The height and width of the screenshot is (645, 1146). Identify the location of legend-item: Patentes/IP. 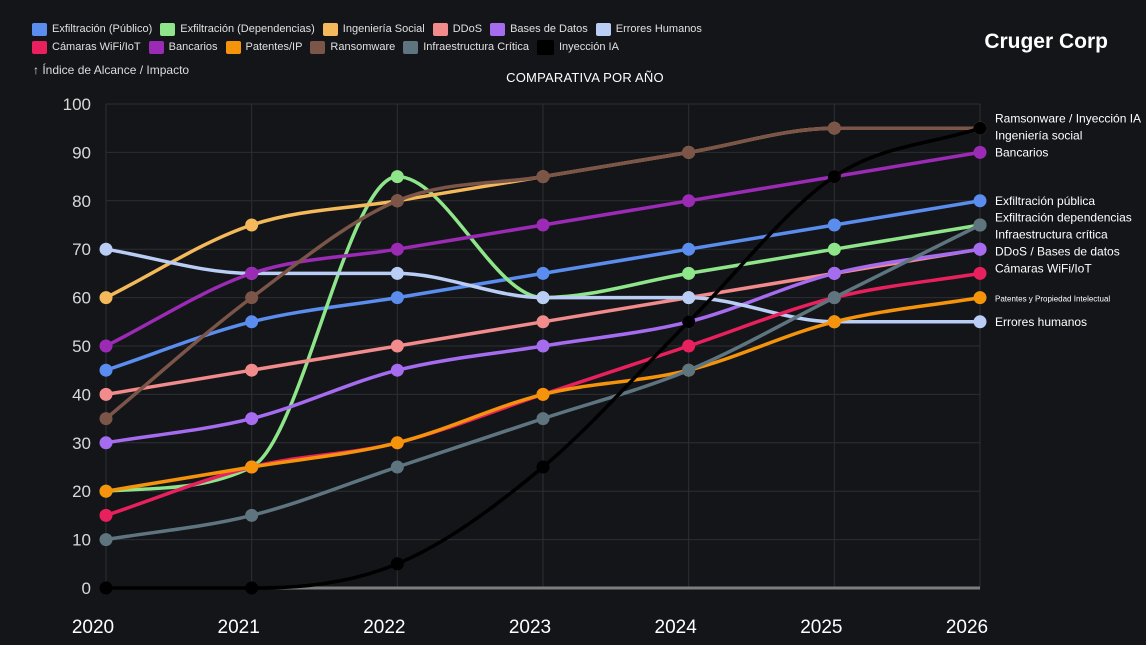
(264, 47).